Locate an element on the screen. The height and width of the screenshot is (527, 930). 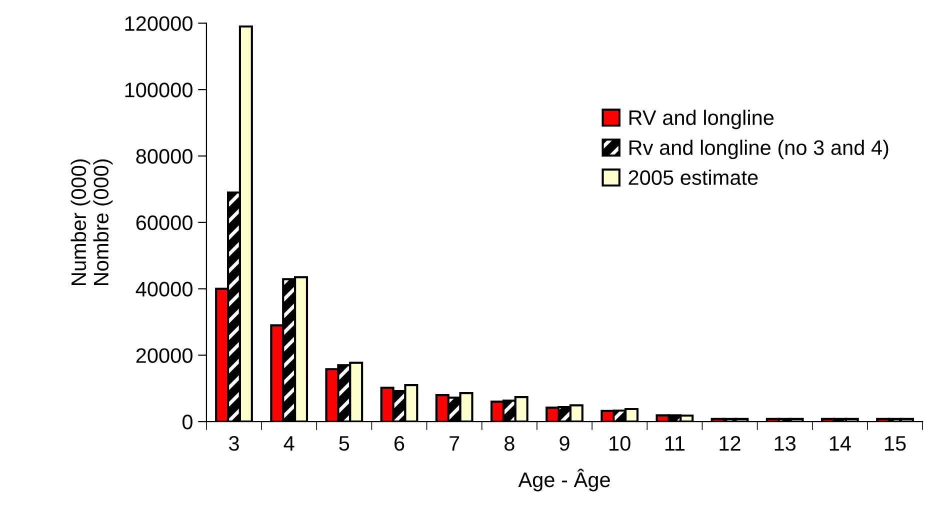
x-tick-label: 4 is located at coordinates (289, 443).